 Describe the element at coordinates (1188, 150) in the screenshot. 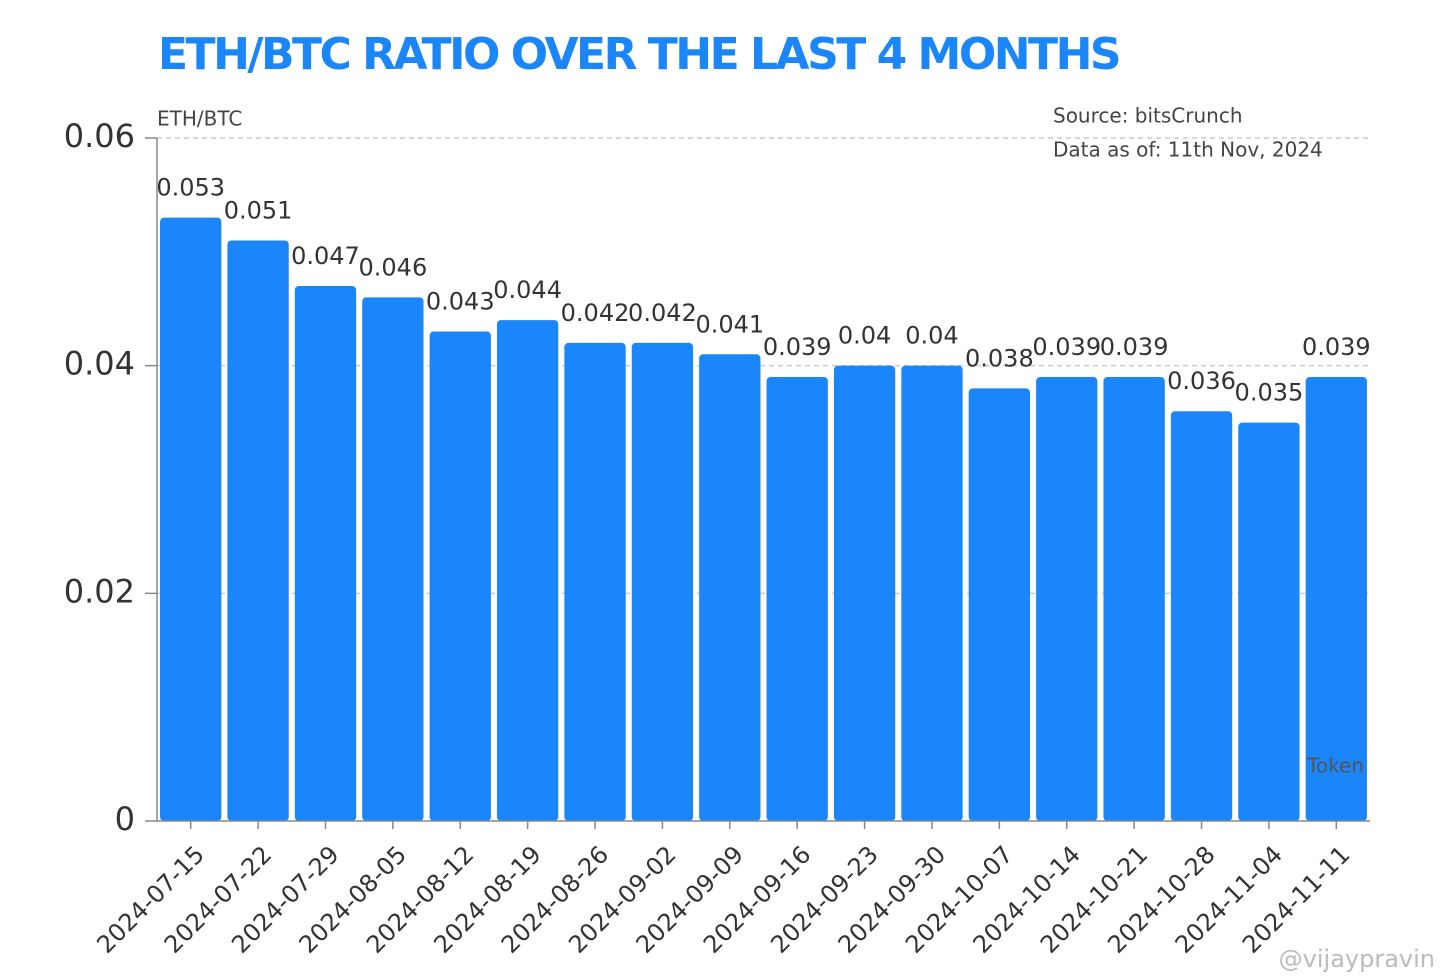

I see `data-date: Data as of: 11th Nov, 2024` at that location.